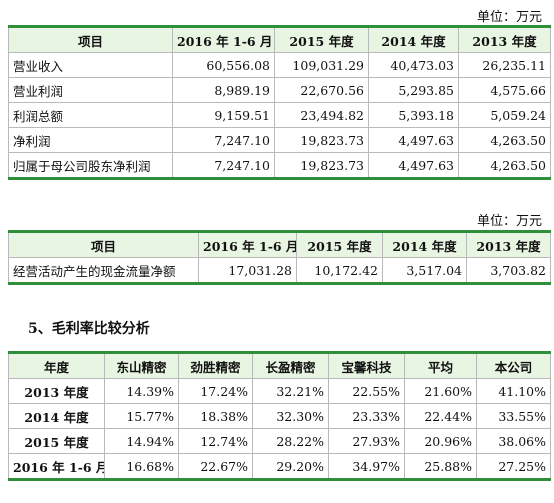 The height and width of the screenshot is (503, 554). Describe the element at coordinates (290, 391) in the screenshot. I see `cell: 32.21%` at that location.